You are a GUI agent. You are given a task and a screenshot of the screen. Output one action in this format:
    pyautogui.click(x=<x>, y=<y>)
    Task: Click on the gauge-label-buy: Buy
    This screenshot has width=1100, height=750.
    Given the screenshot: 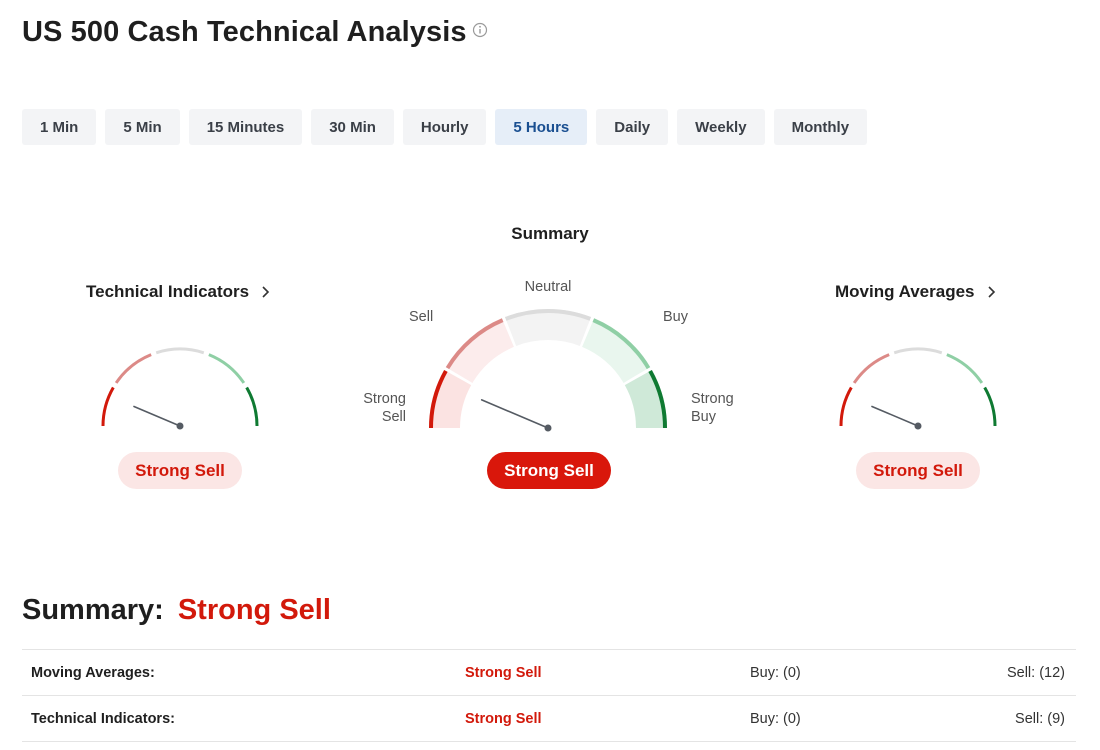 What is the action you would take?
    pyautogui.click(x=675, y=317)
    